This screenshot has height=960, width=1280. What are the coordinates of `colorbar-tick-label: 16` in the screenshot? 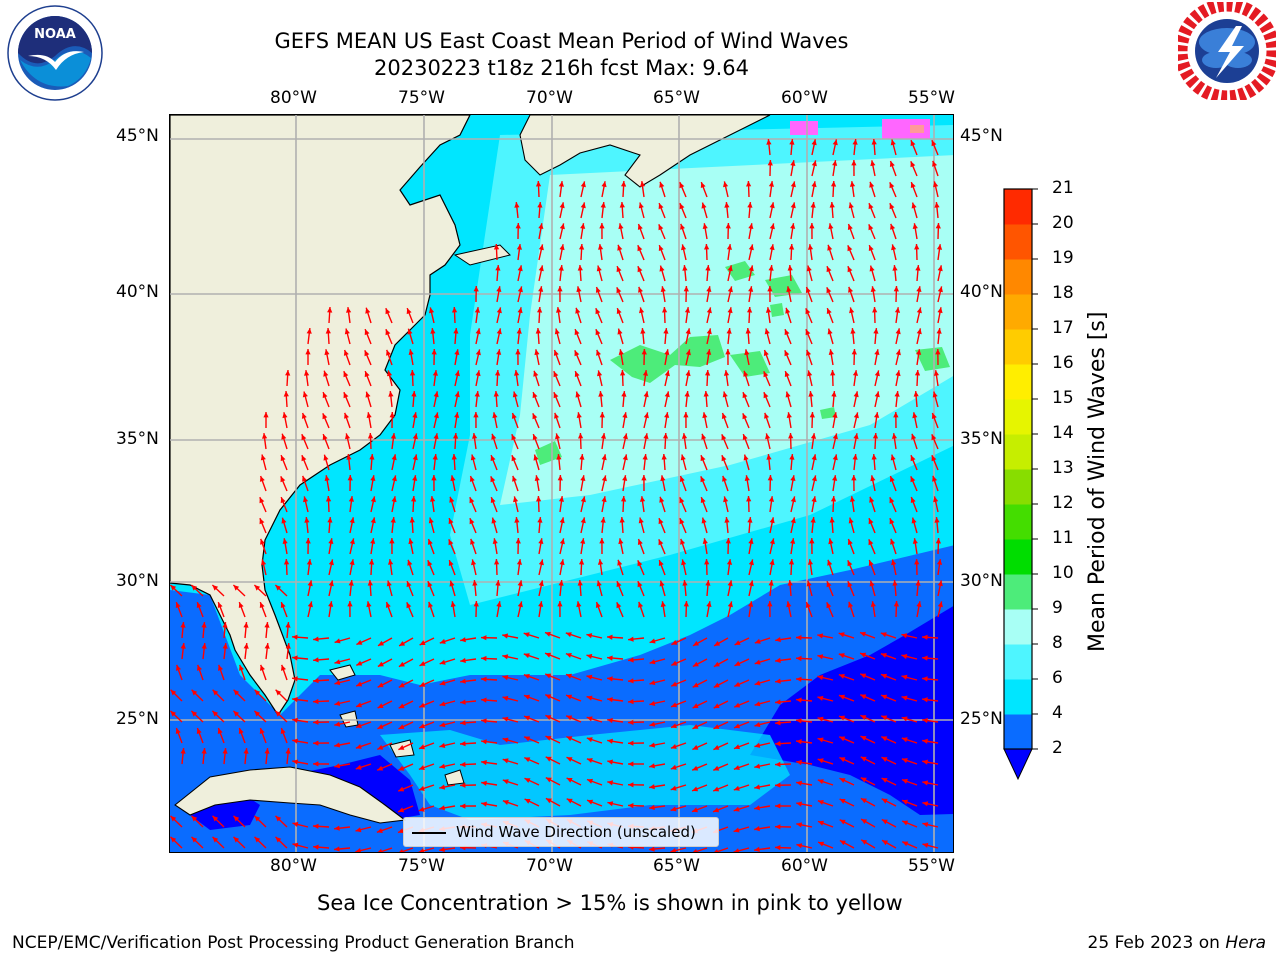 It's located at (1063, 363).